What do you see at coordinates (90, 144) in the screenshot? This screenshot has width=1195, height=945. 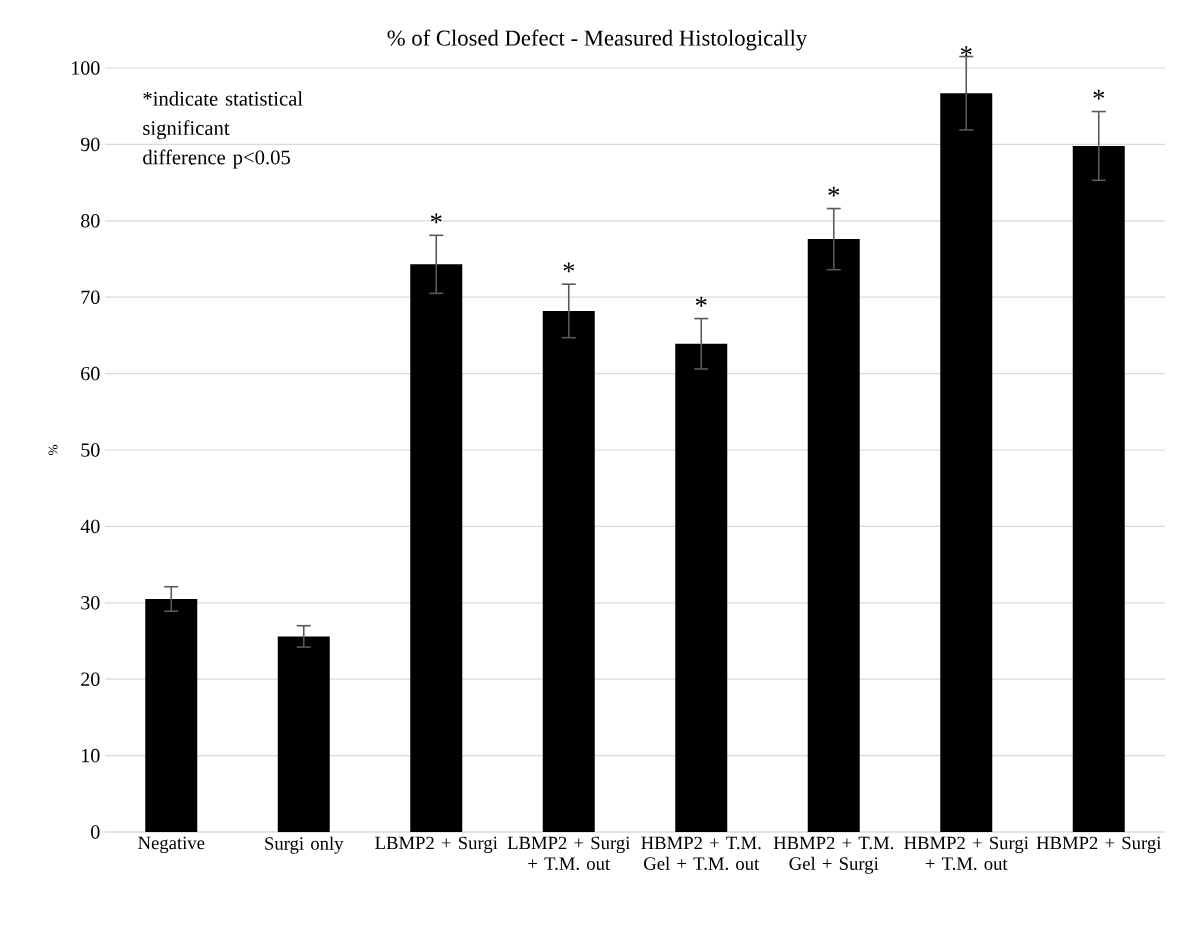 I see `y-tick-label: 90` at bounding box center [90, 144].